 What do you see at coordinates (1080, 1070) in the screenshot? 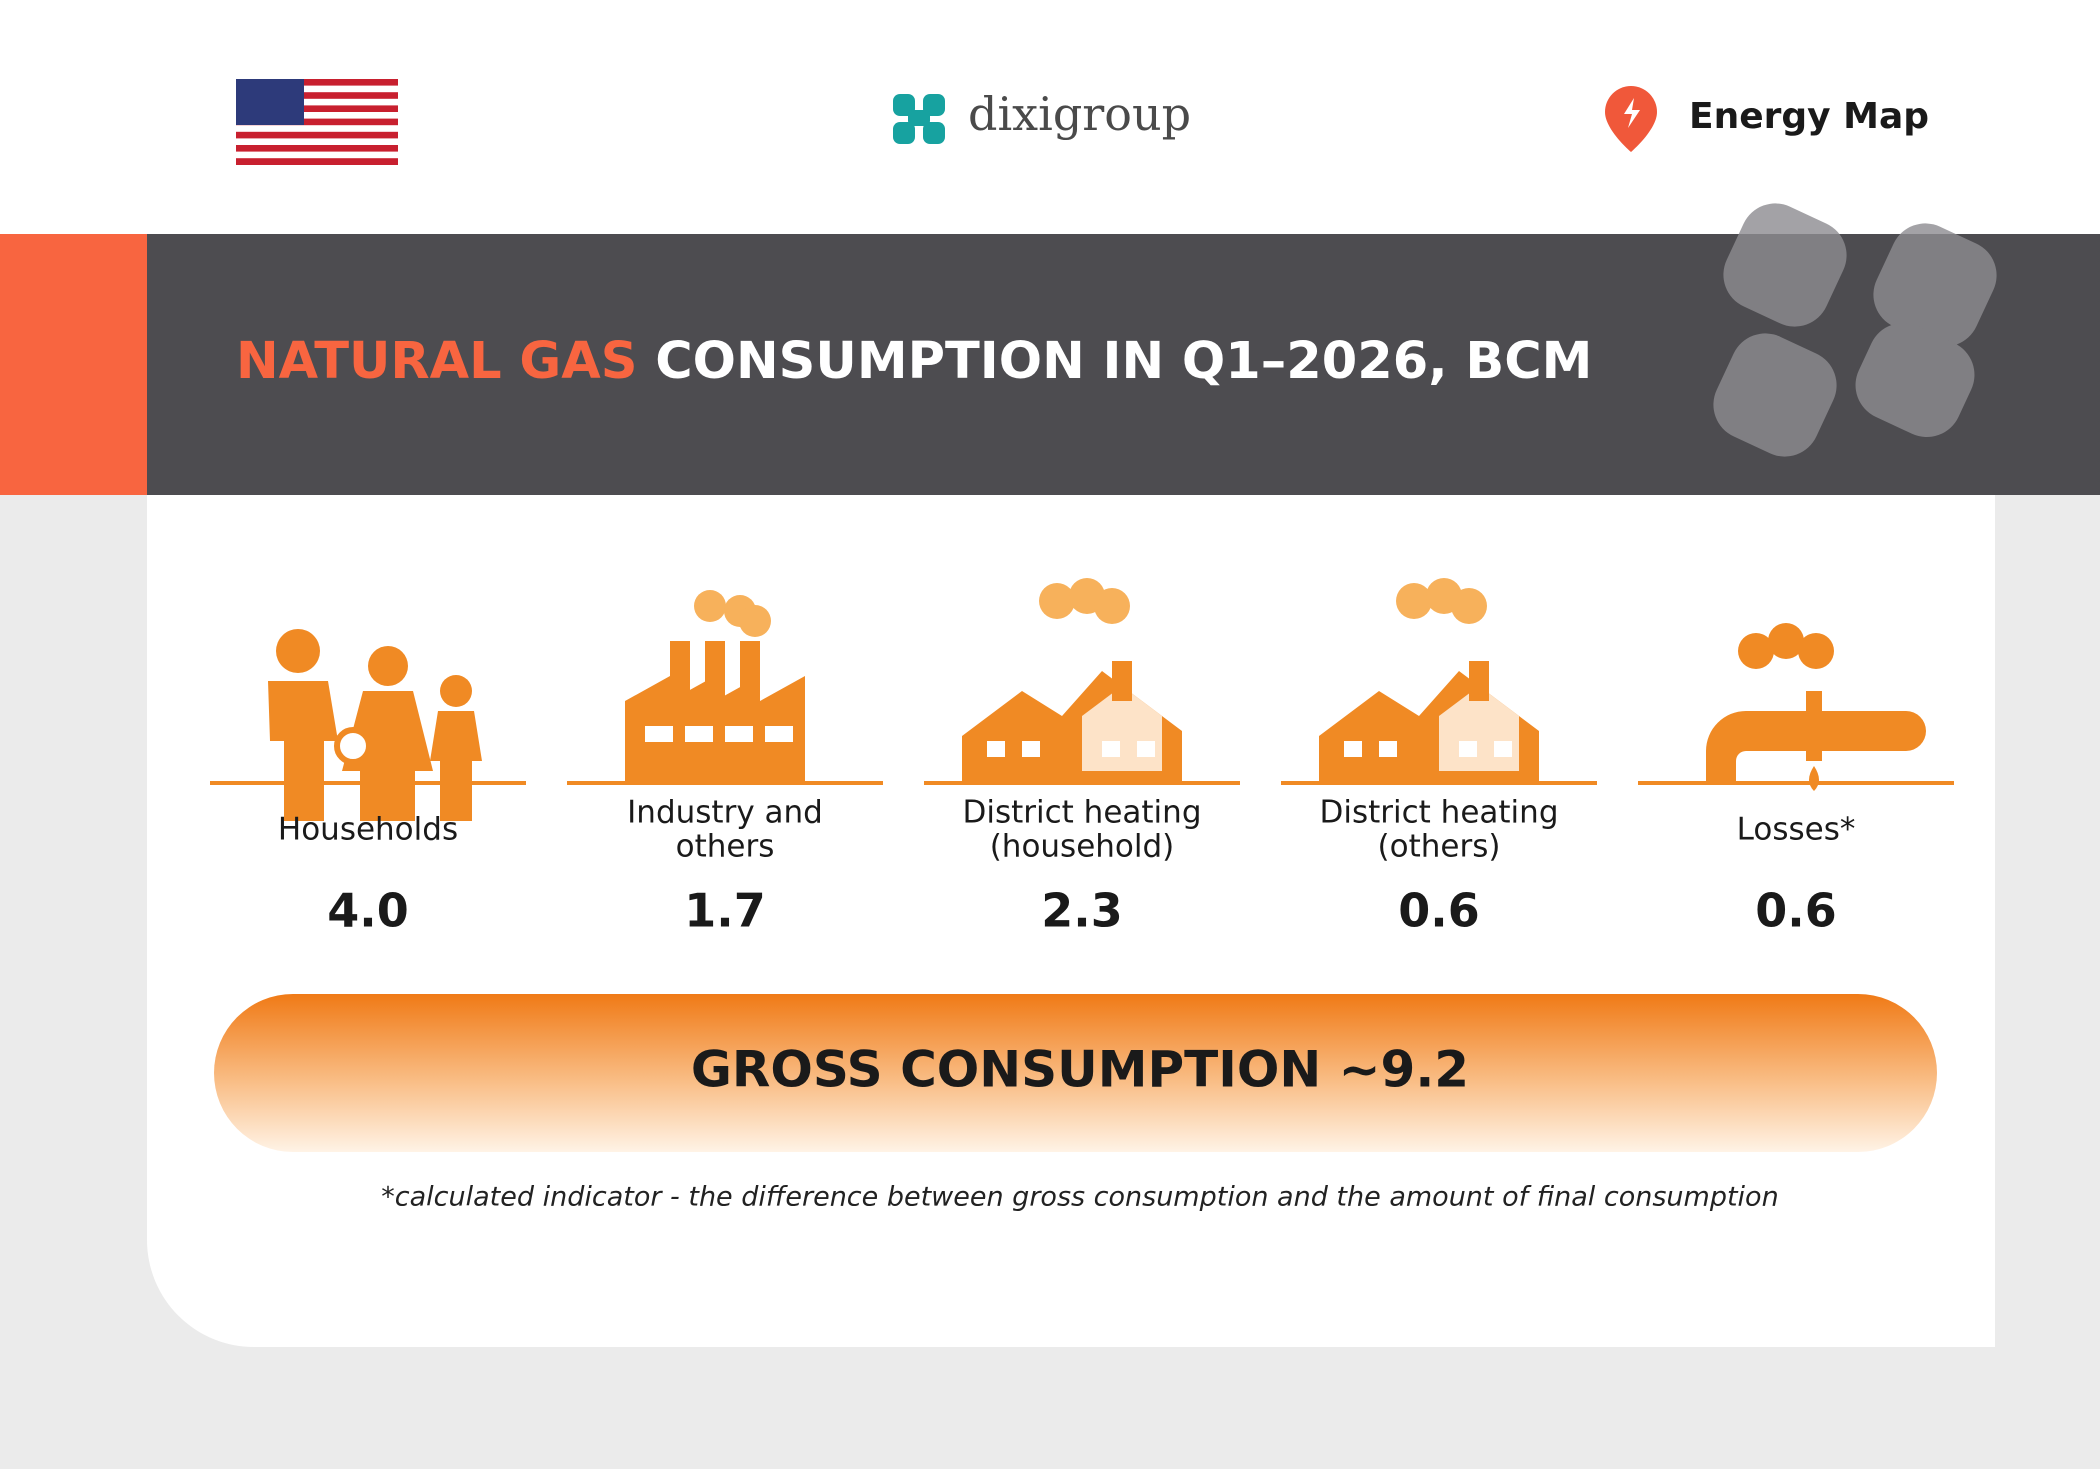
I see `total: GROSS CONSUMPTION ~9.2` at bounding box center [1080, 1070].